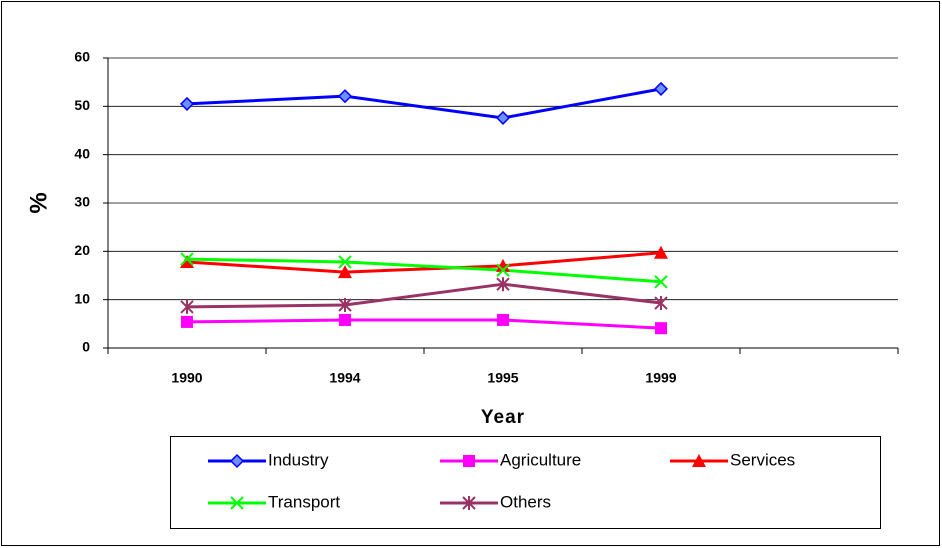  What do you see at coordinates (525, 482) in the screenshot?
I see `legend` at bounding box center [525, 482].